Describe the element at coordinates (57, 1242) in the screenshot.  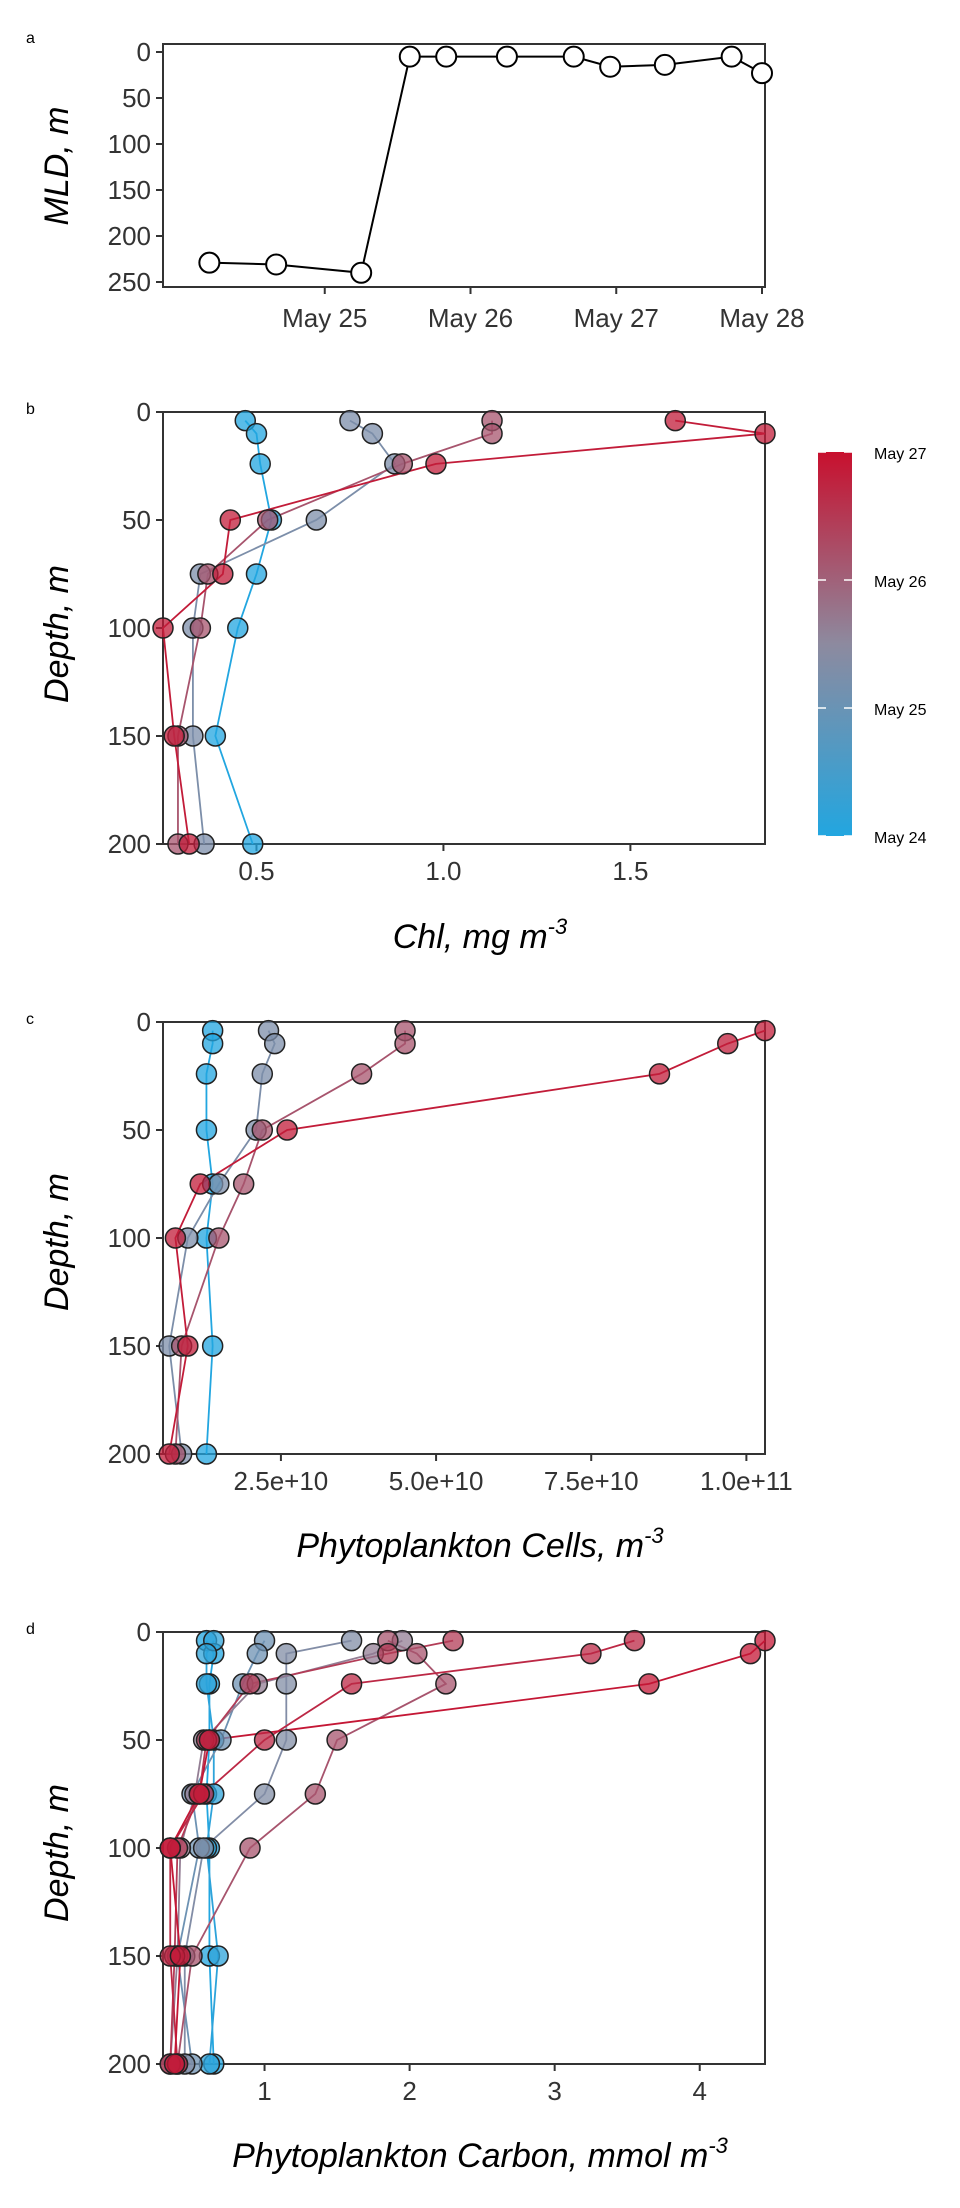
I see `cells-ylabel: Depth, m` at that location.